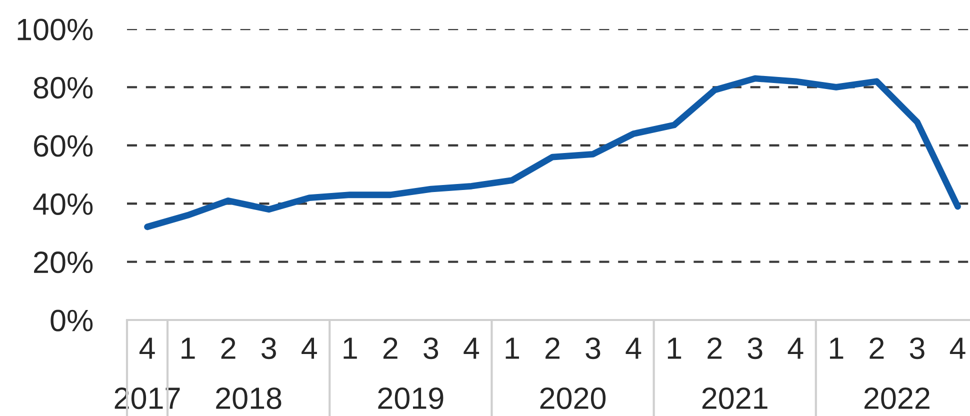  I want to click on x2-tick-label: 2018, so click(249, 398).